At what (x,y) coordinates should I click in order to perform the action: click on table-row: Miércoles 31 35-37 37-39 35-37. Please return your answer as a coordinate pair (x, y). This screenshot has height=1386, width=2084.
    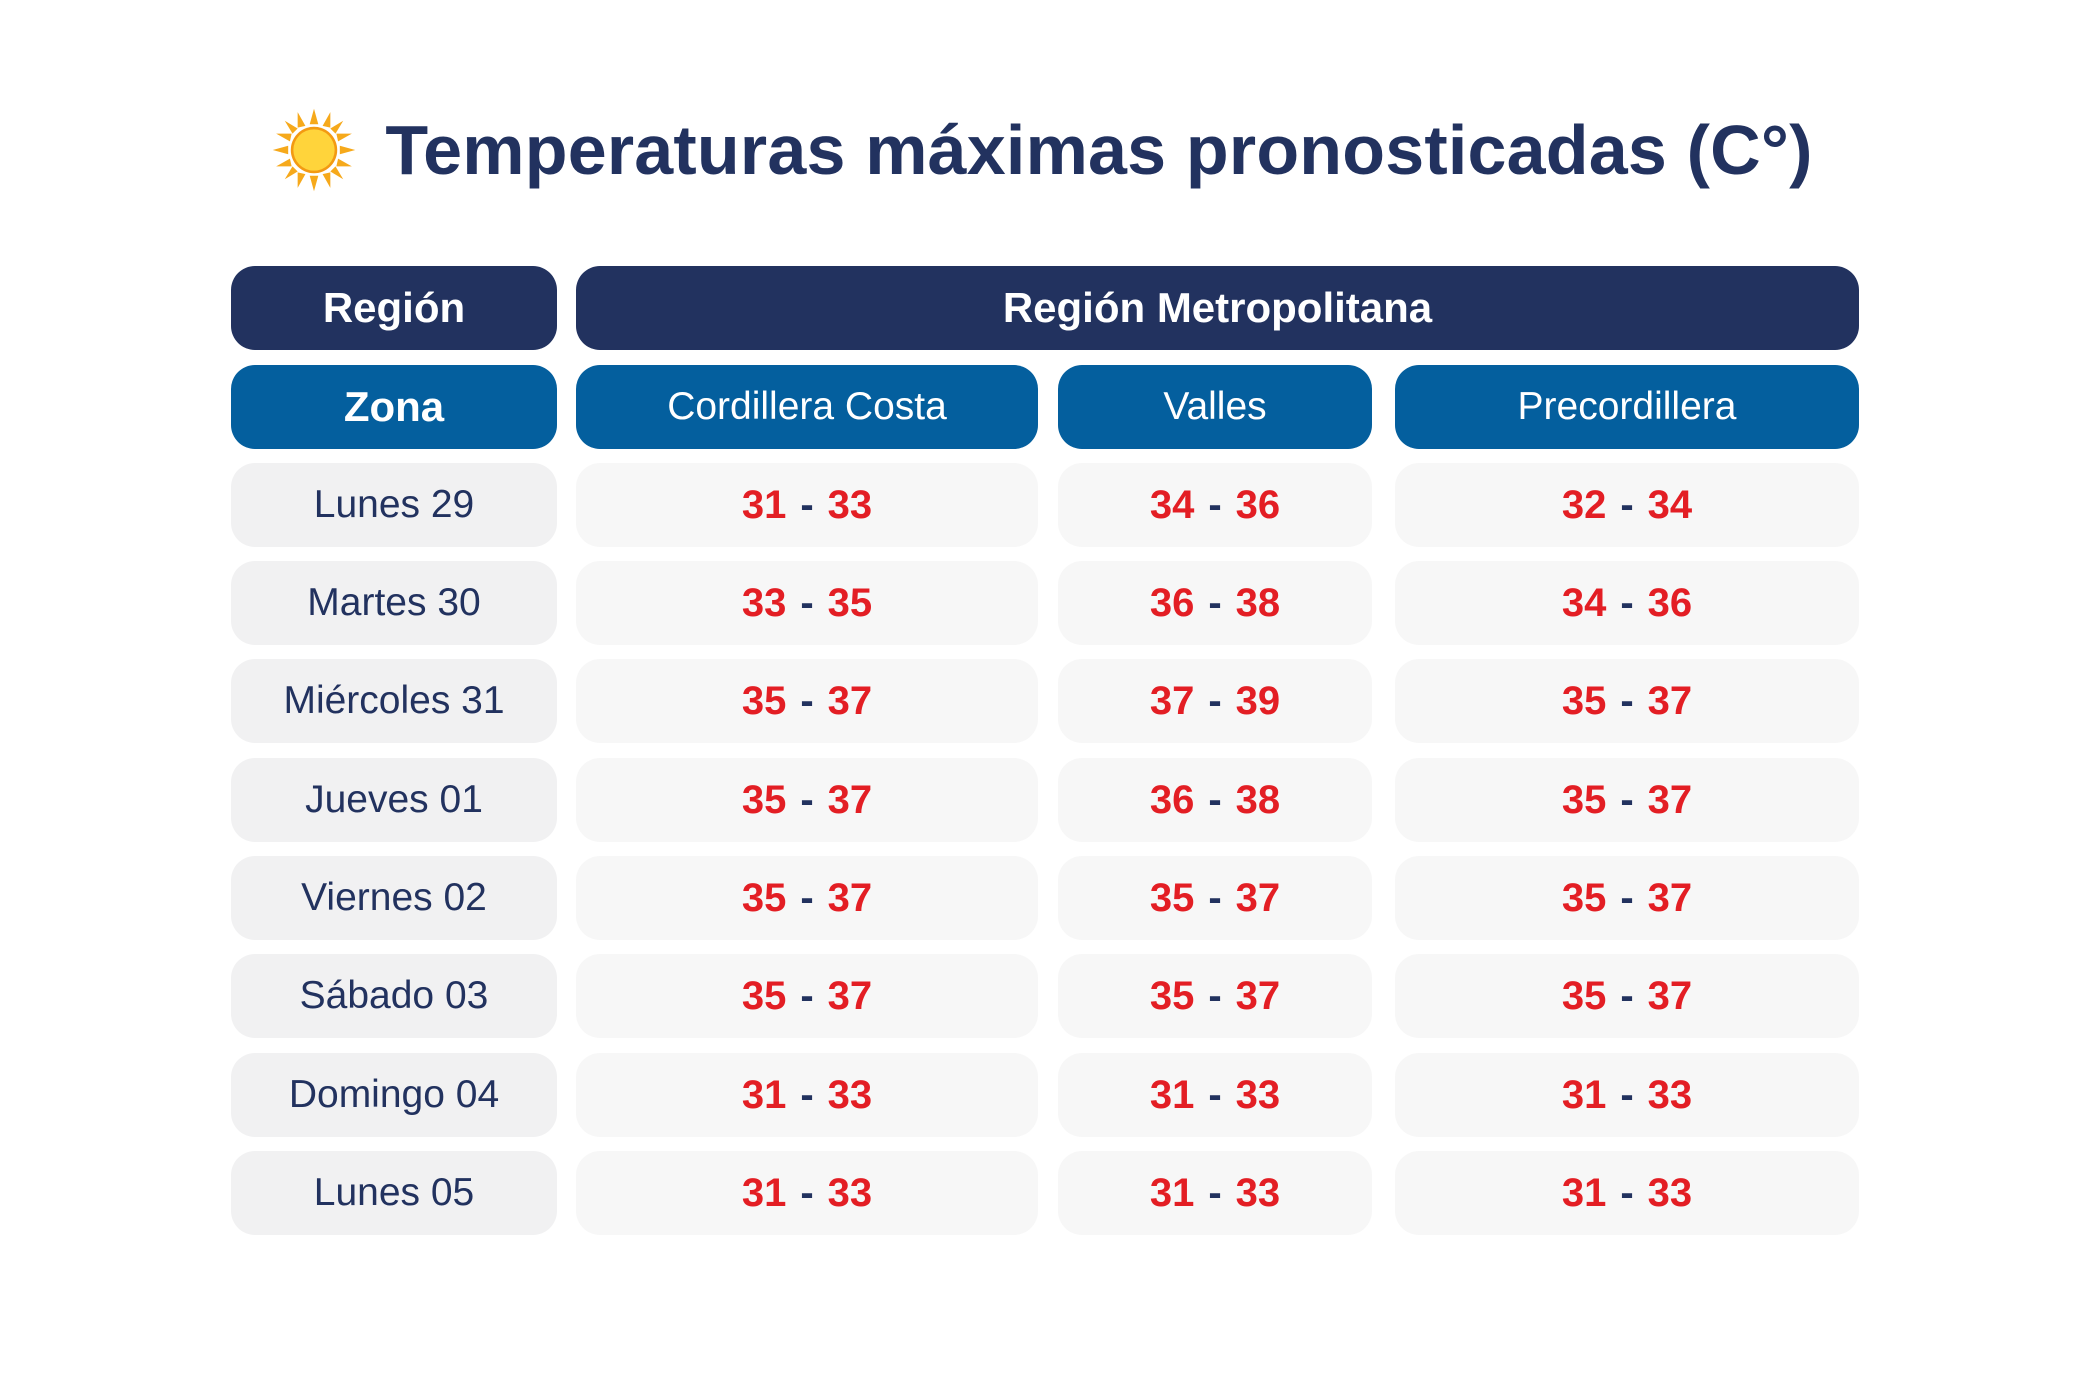
    Looking at the image, I should click on (1045, 701).